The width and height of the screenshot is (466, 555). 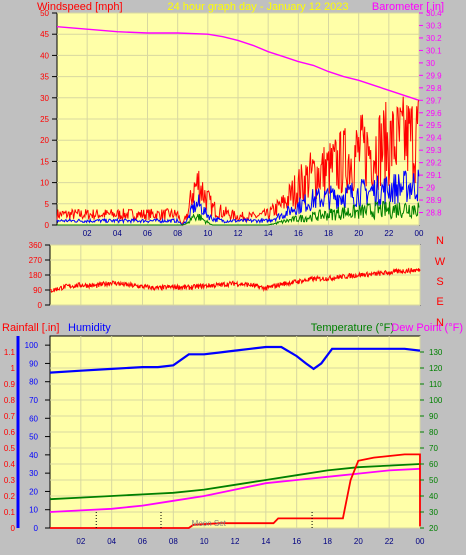 What do you see at coordinates (434, 175) in the screenshot?
I see `barometer-tick-label: 29.1` at bounding box center [434, 175].